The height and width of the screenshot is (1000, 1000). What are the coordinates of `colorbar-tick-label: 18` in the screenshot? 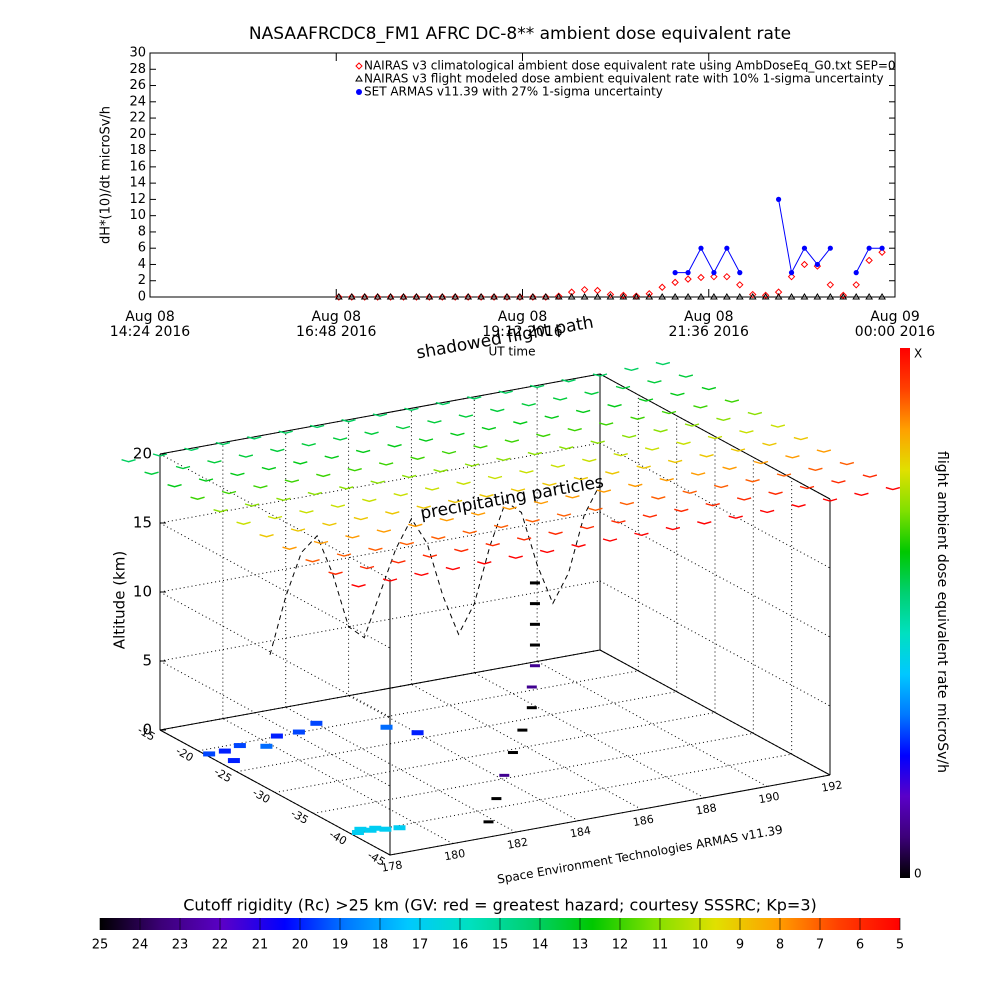 It's located at (380, 945).